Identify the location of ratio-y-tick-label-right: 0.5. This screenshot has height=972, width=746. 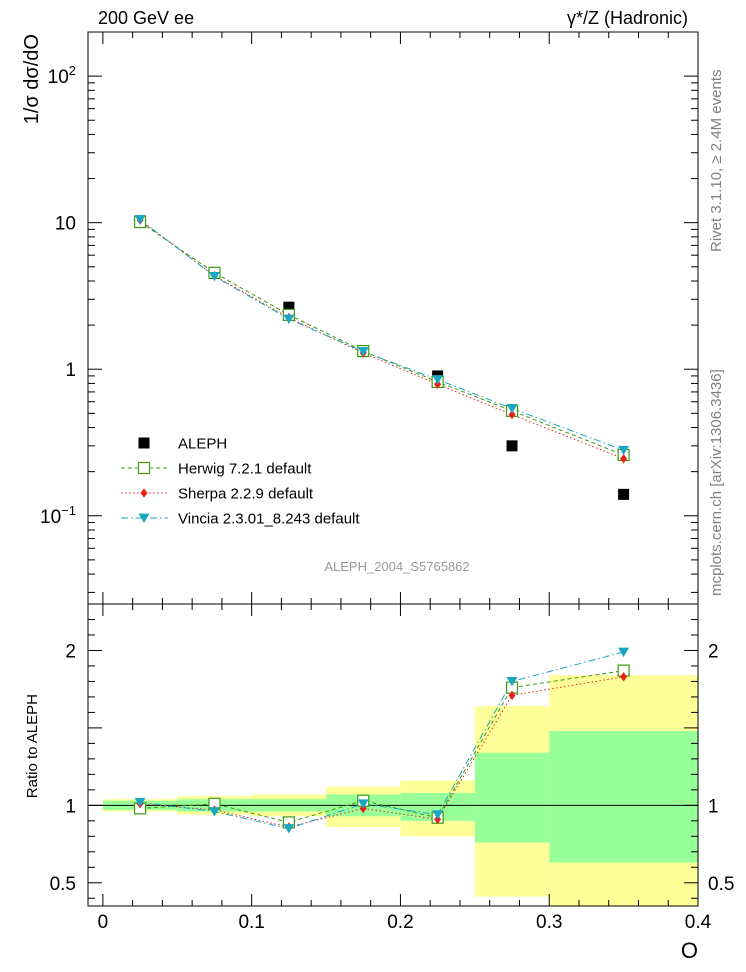
(721, 884).